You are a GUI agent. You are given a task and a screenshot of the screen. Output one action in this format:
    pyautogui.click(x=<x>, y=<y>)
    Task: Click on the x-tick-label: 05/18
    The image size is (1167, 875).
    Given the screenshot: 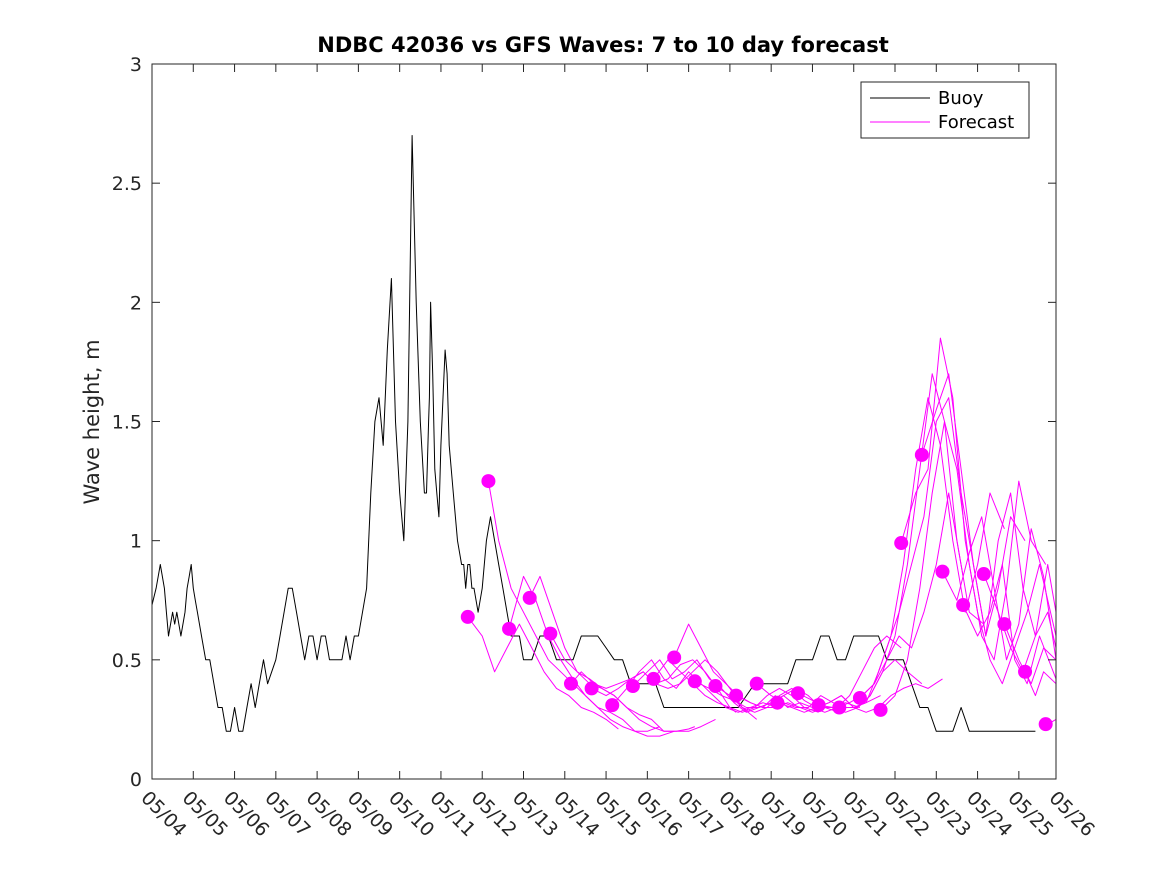 What is the action you would take?
    pyautogui.click(x=741, y=814)
    